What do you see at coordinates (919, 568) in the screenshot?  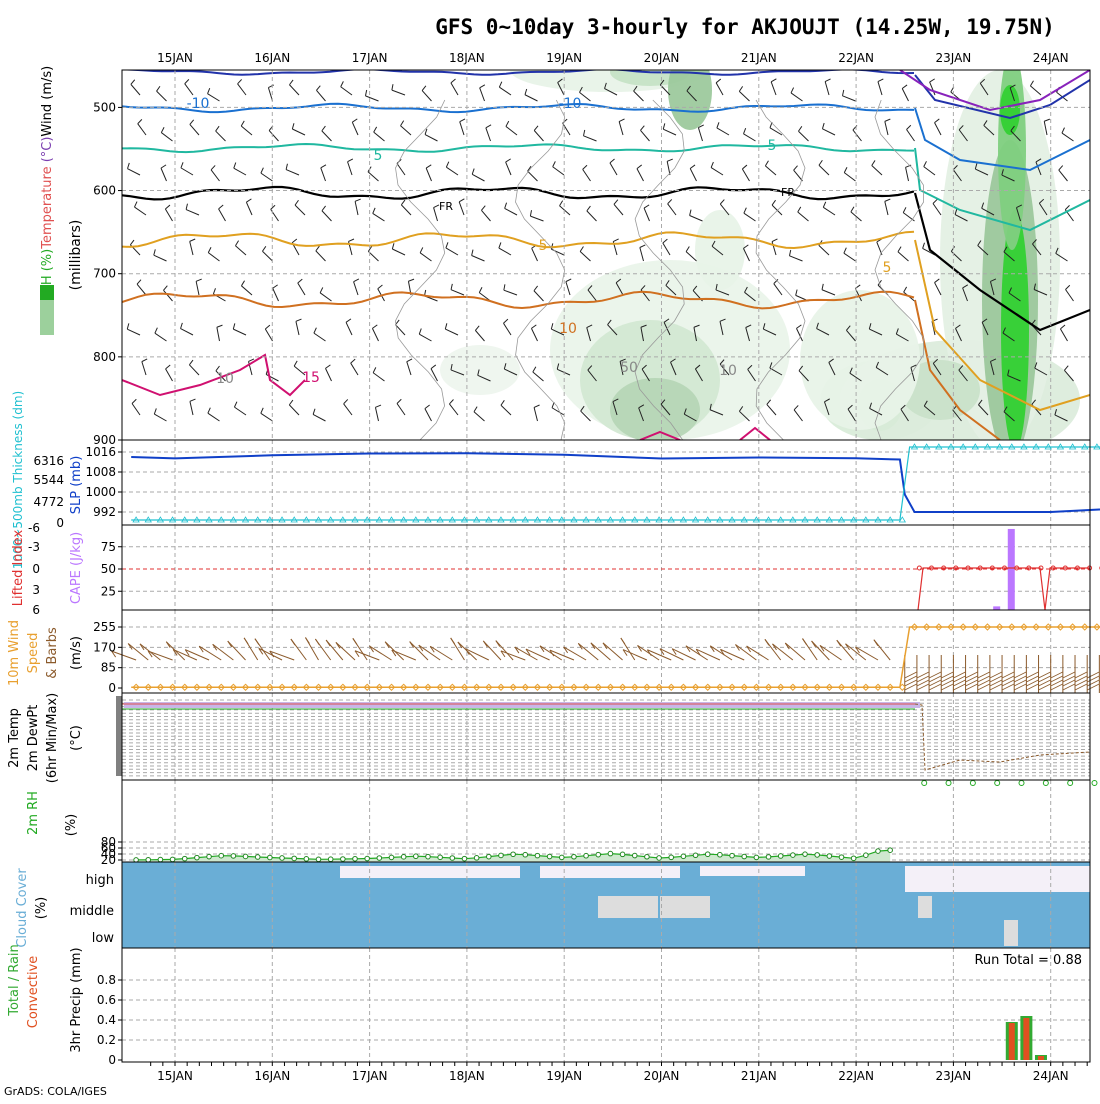 I see `lifted-index-marker` at bounding box center [919, 568].